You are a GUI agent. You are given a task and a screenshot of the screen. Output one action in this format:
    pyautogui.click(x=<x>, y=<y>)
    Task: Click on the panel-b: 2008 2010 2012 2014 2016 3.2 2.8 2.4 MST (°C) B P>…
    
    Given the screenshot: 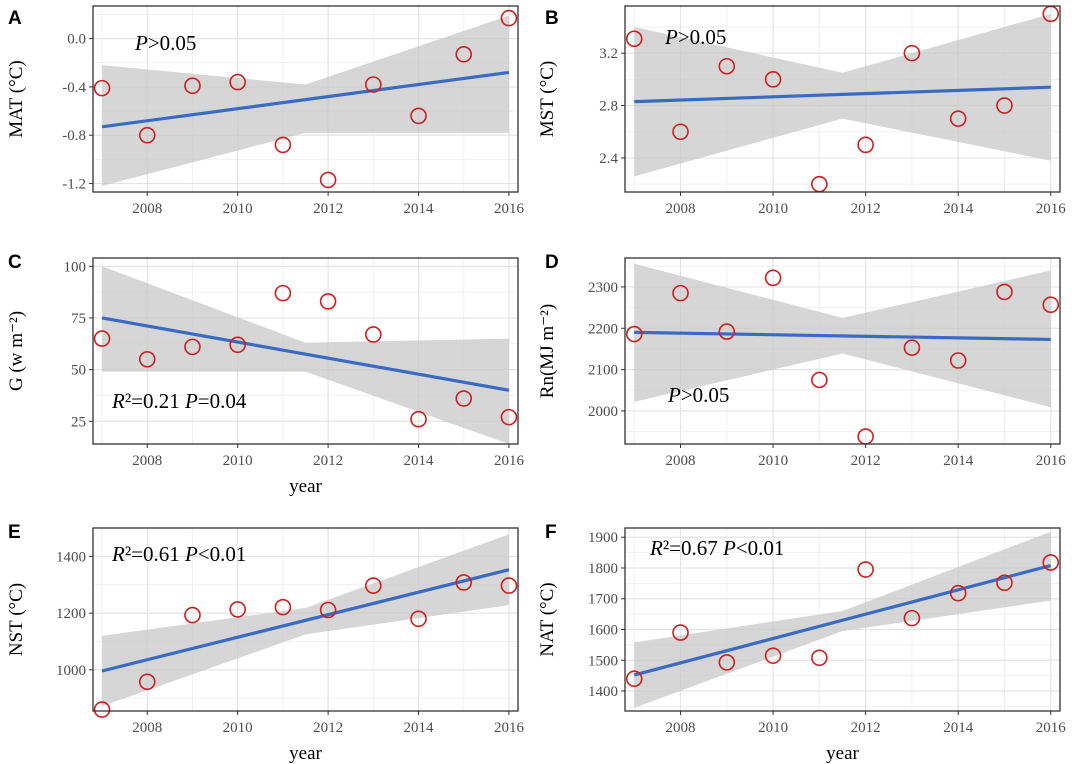 What is the action you would take?
    pyautogui.click(x=802, y=111)
    